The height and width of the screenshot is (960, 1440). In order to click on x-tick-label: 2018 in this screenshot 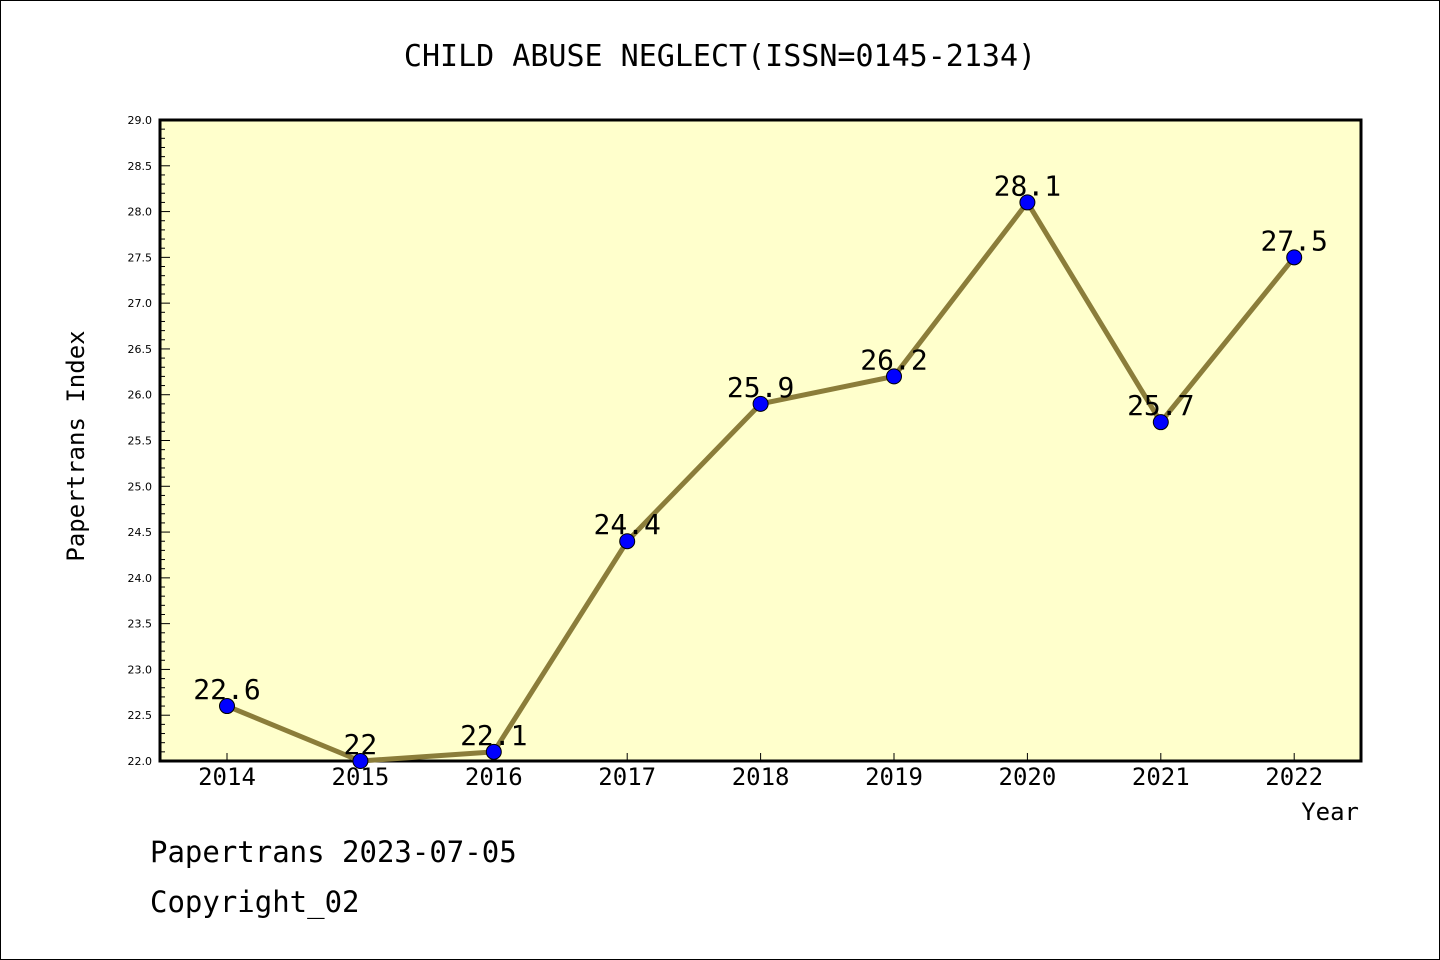, I will do `click(761, 777)`.